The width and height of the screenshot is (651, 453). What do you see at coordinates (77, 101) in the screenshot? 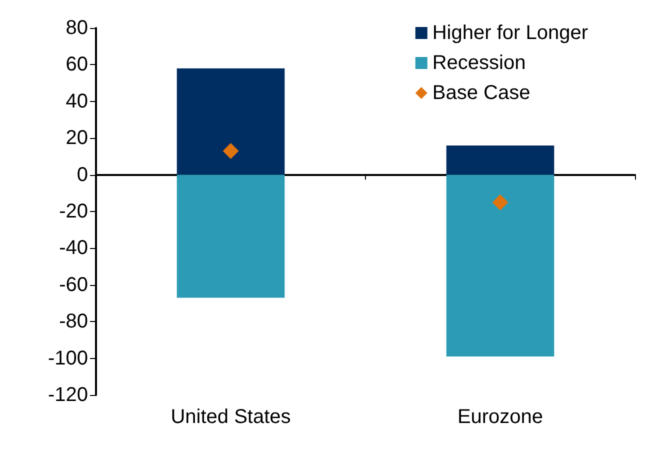
I see `y-tick-label: 40` at bounding box center [77, 101].